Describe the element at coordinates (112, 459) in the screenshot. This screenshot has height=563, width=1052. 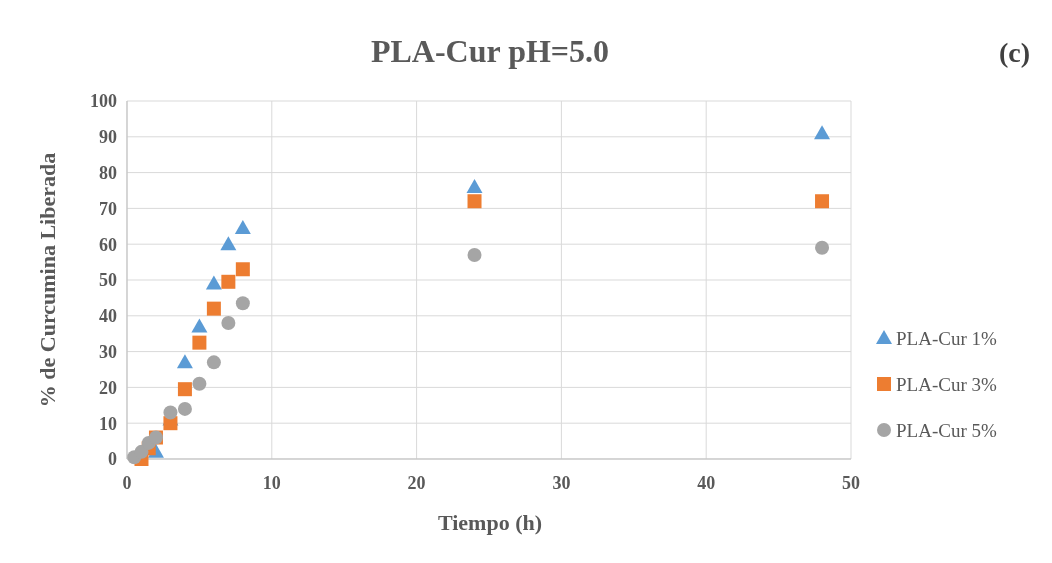
I see `y-tick-label: 0` at that location.